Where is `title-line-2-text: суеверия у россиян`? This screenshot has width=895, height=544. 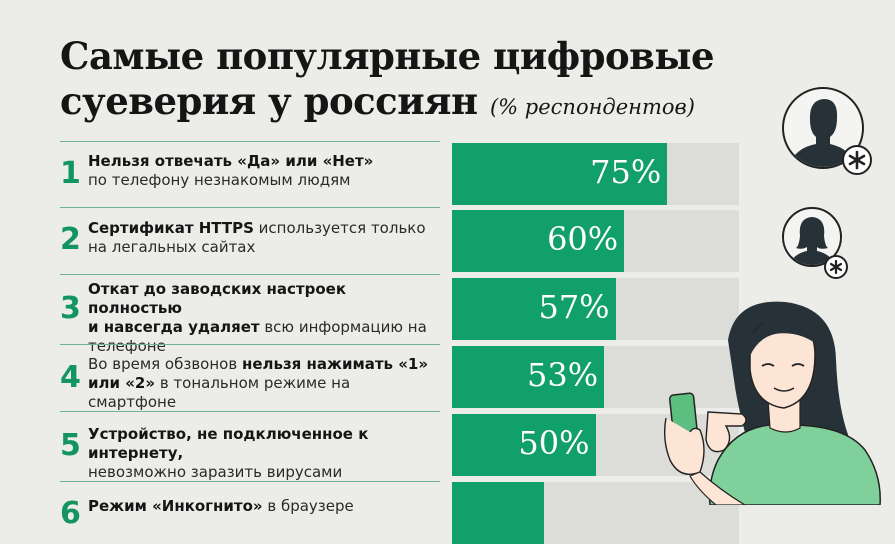 title-line-2-text: суеверия у россиян is located at coordinates (269, 101).